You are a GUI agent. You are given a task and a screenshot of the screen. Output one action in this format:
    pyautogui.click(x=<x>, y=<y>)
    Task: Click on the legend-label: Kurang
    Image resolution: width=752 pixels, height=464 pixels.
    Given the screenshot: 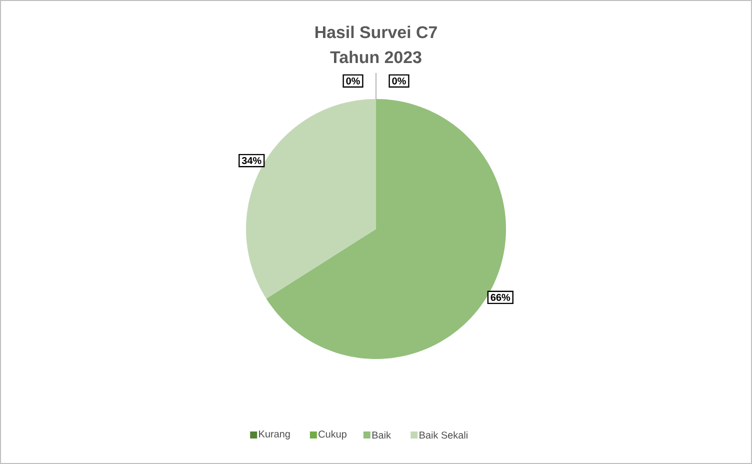 What is the action you would take?
    pyautogui.click(x=274, y=435)
    